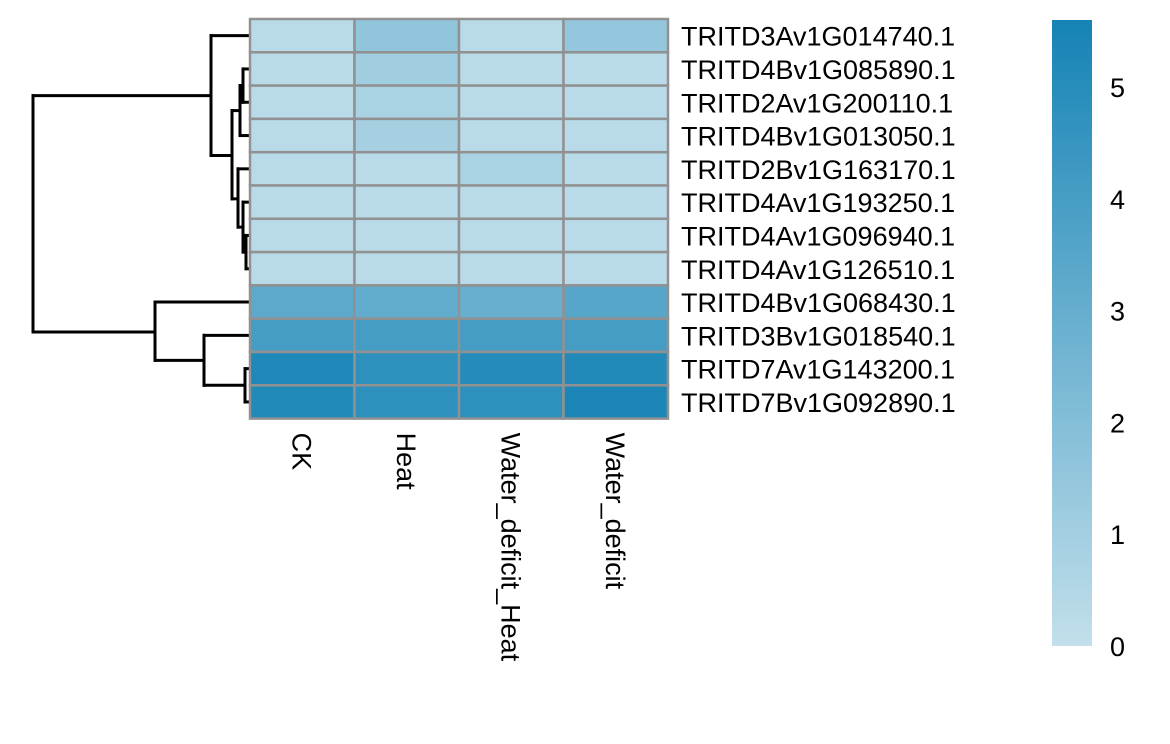 Image resolution: width=1170 pixels, height=744 pixels. What do you see at coordinates (1117, 312) in the screenshot?
I see `legend-tick-label: 3` at bounding box center [1117, 312].